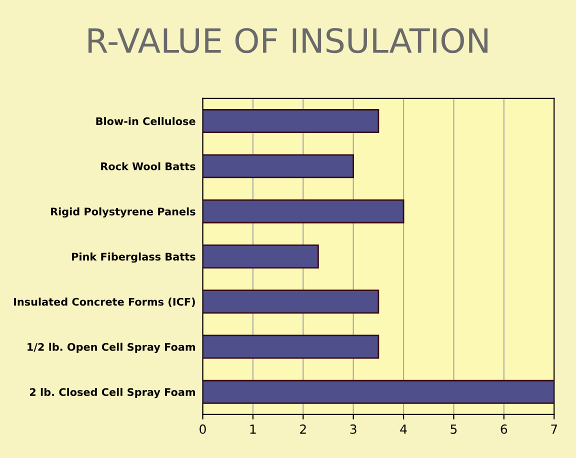 Image resolution: width=576 pixels, height=458 pixels. Describe the element at coordinates (353, 429) in the screenshot. I see `x-tick-label: 3` at that location.